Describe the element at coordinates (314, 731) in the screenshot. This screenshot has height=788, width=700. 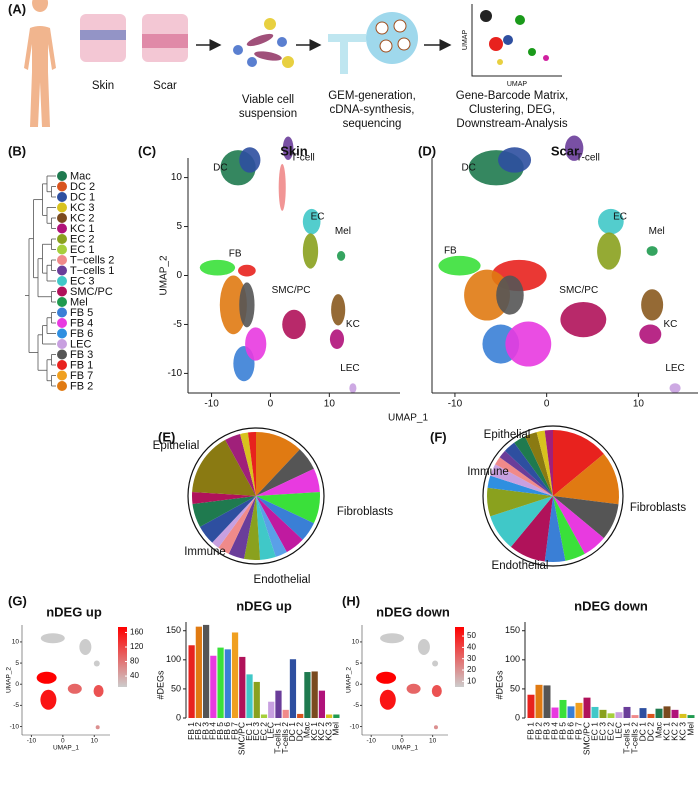
I see `x-tick-label: KC 1` at that location.